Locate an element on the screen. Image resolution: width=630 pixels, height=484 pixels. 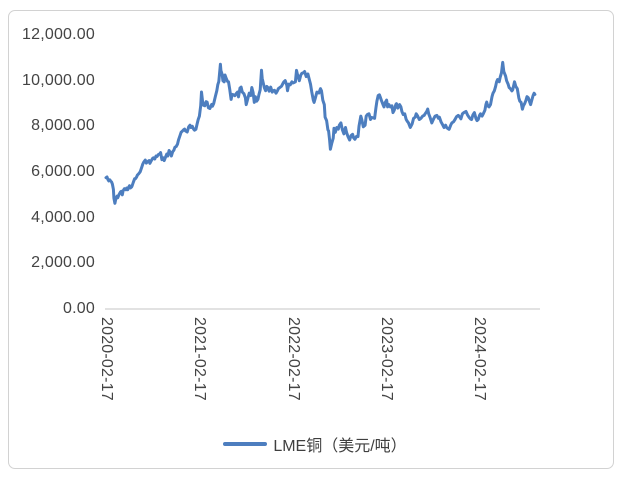
x-axis-tick-label: 2021-02-17 is located at coordinates (200, 359).